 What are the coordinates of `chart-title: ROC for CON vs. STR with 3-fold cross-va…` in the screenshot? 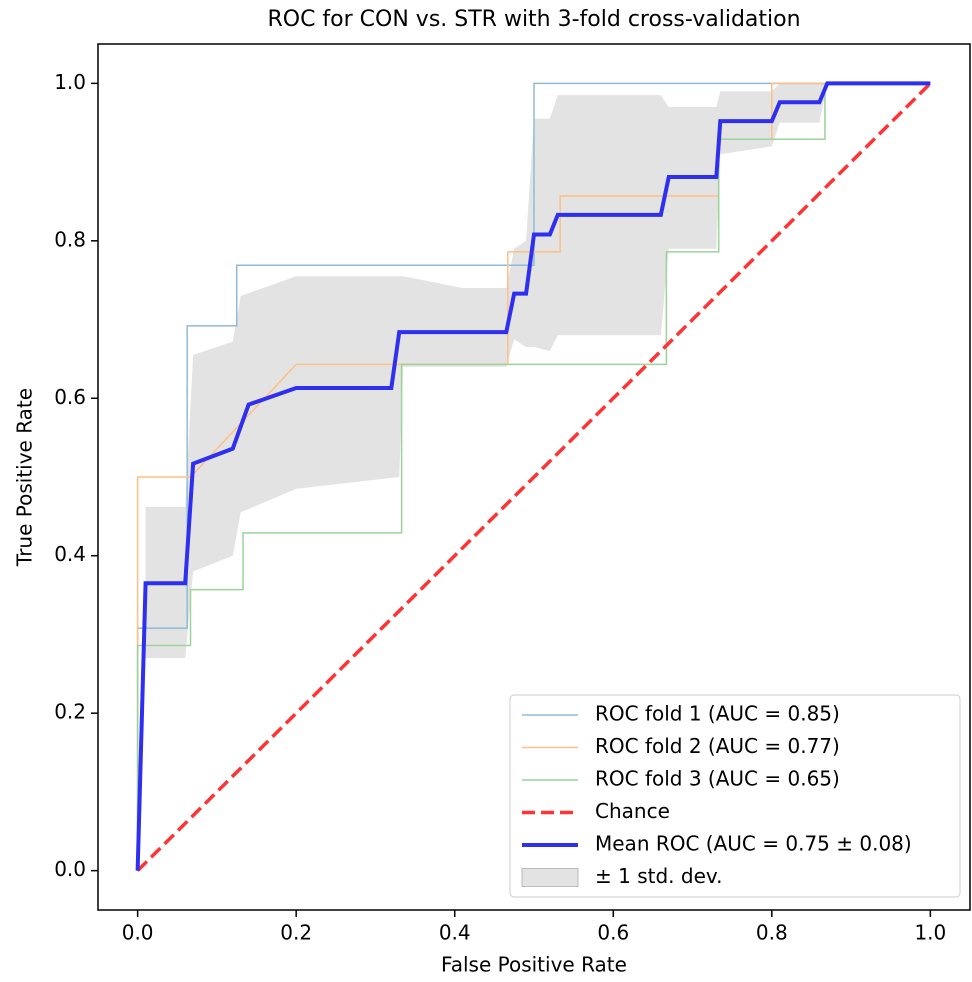 It's located at (533, 19).